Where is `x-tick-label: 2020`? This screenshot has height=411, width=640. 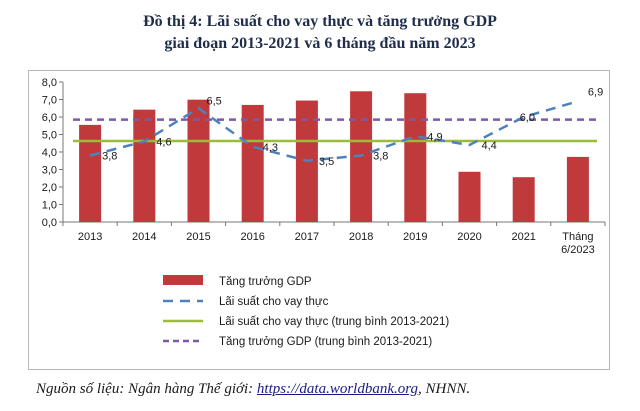 x-tick-label: 2020 is located at coordinates (469, 237).